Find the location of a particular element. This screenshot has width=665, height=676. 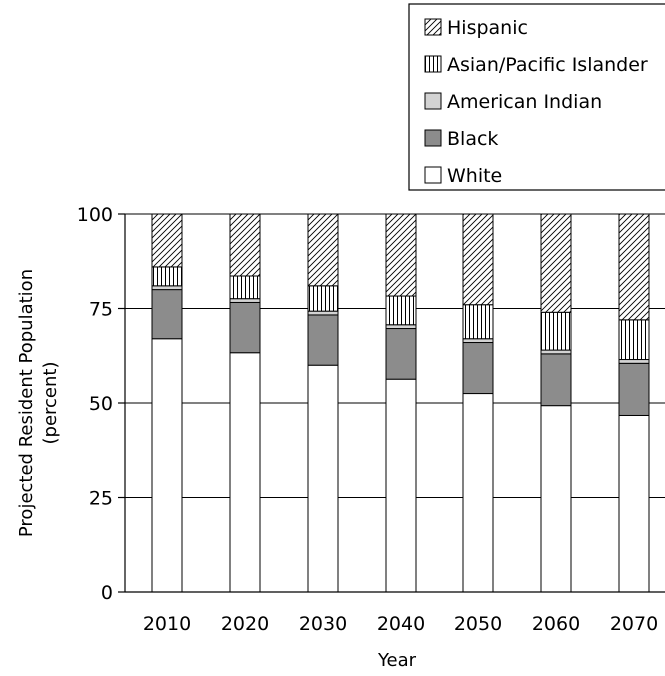

legend-swatch-white is located at coordinates (433, 175).